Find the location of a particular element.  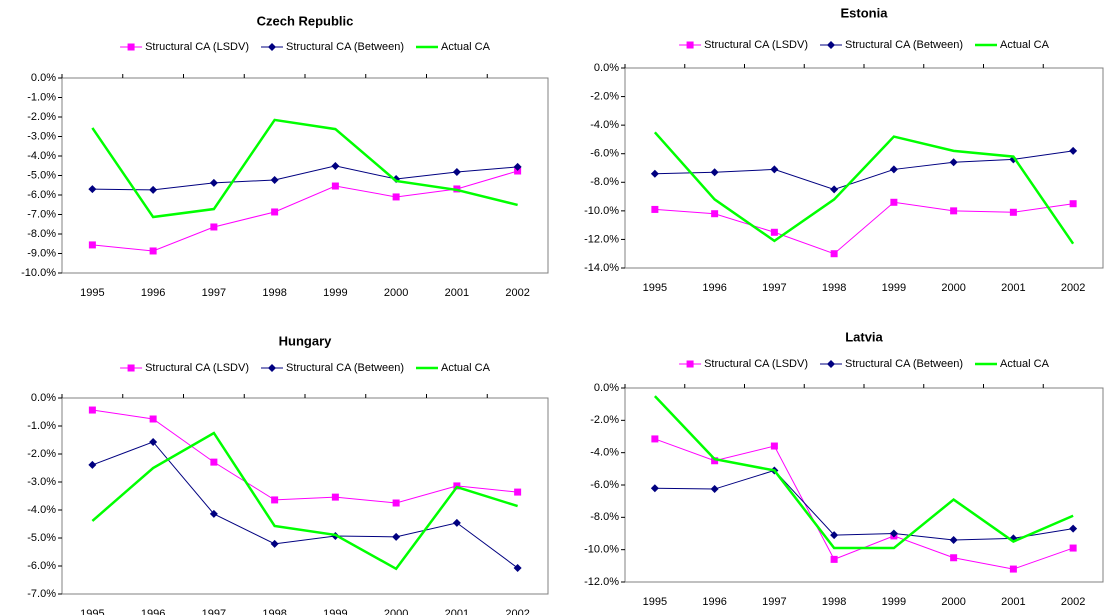

chart-title: Latvia is located at coordinates (864, 336).